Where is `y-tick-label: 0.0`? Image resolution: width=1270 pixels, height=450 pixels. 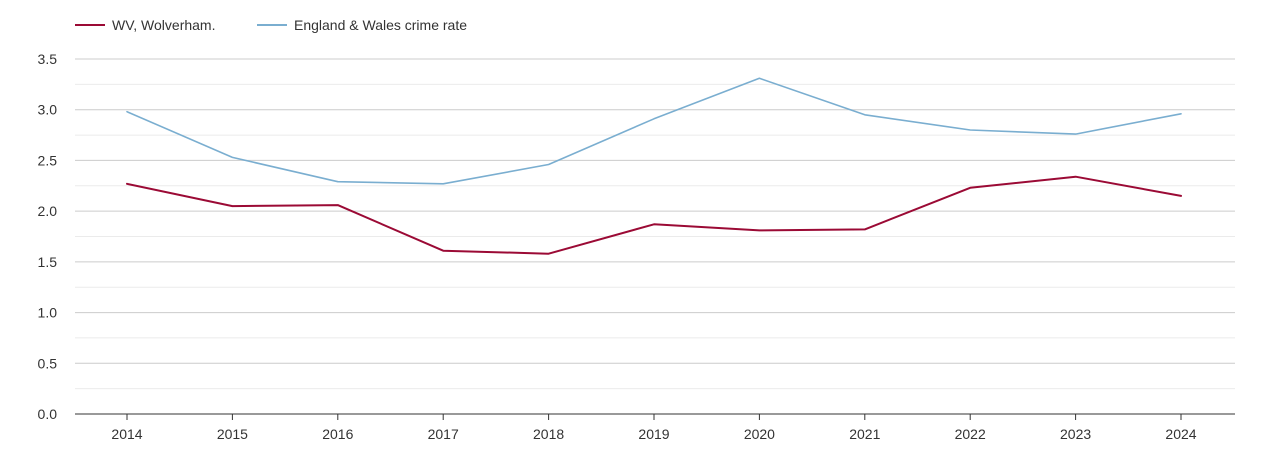
y-tick-label: 0.0 is located at coordinates (48, 414).